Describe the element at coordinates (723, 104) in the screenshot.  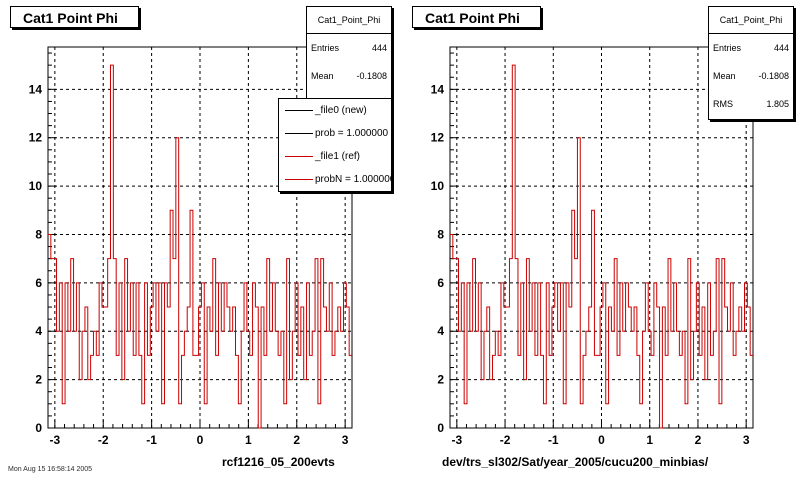
I see `stats-label: RMS` at that location.